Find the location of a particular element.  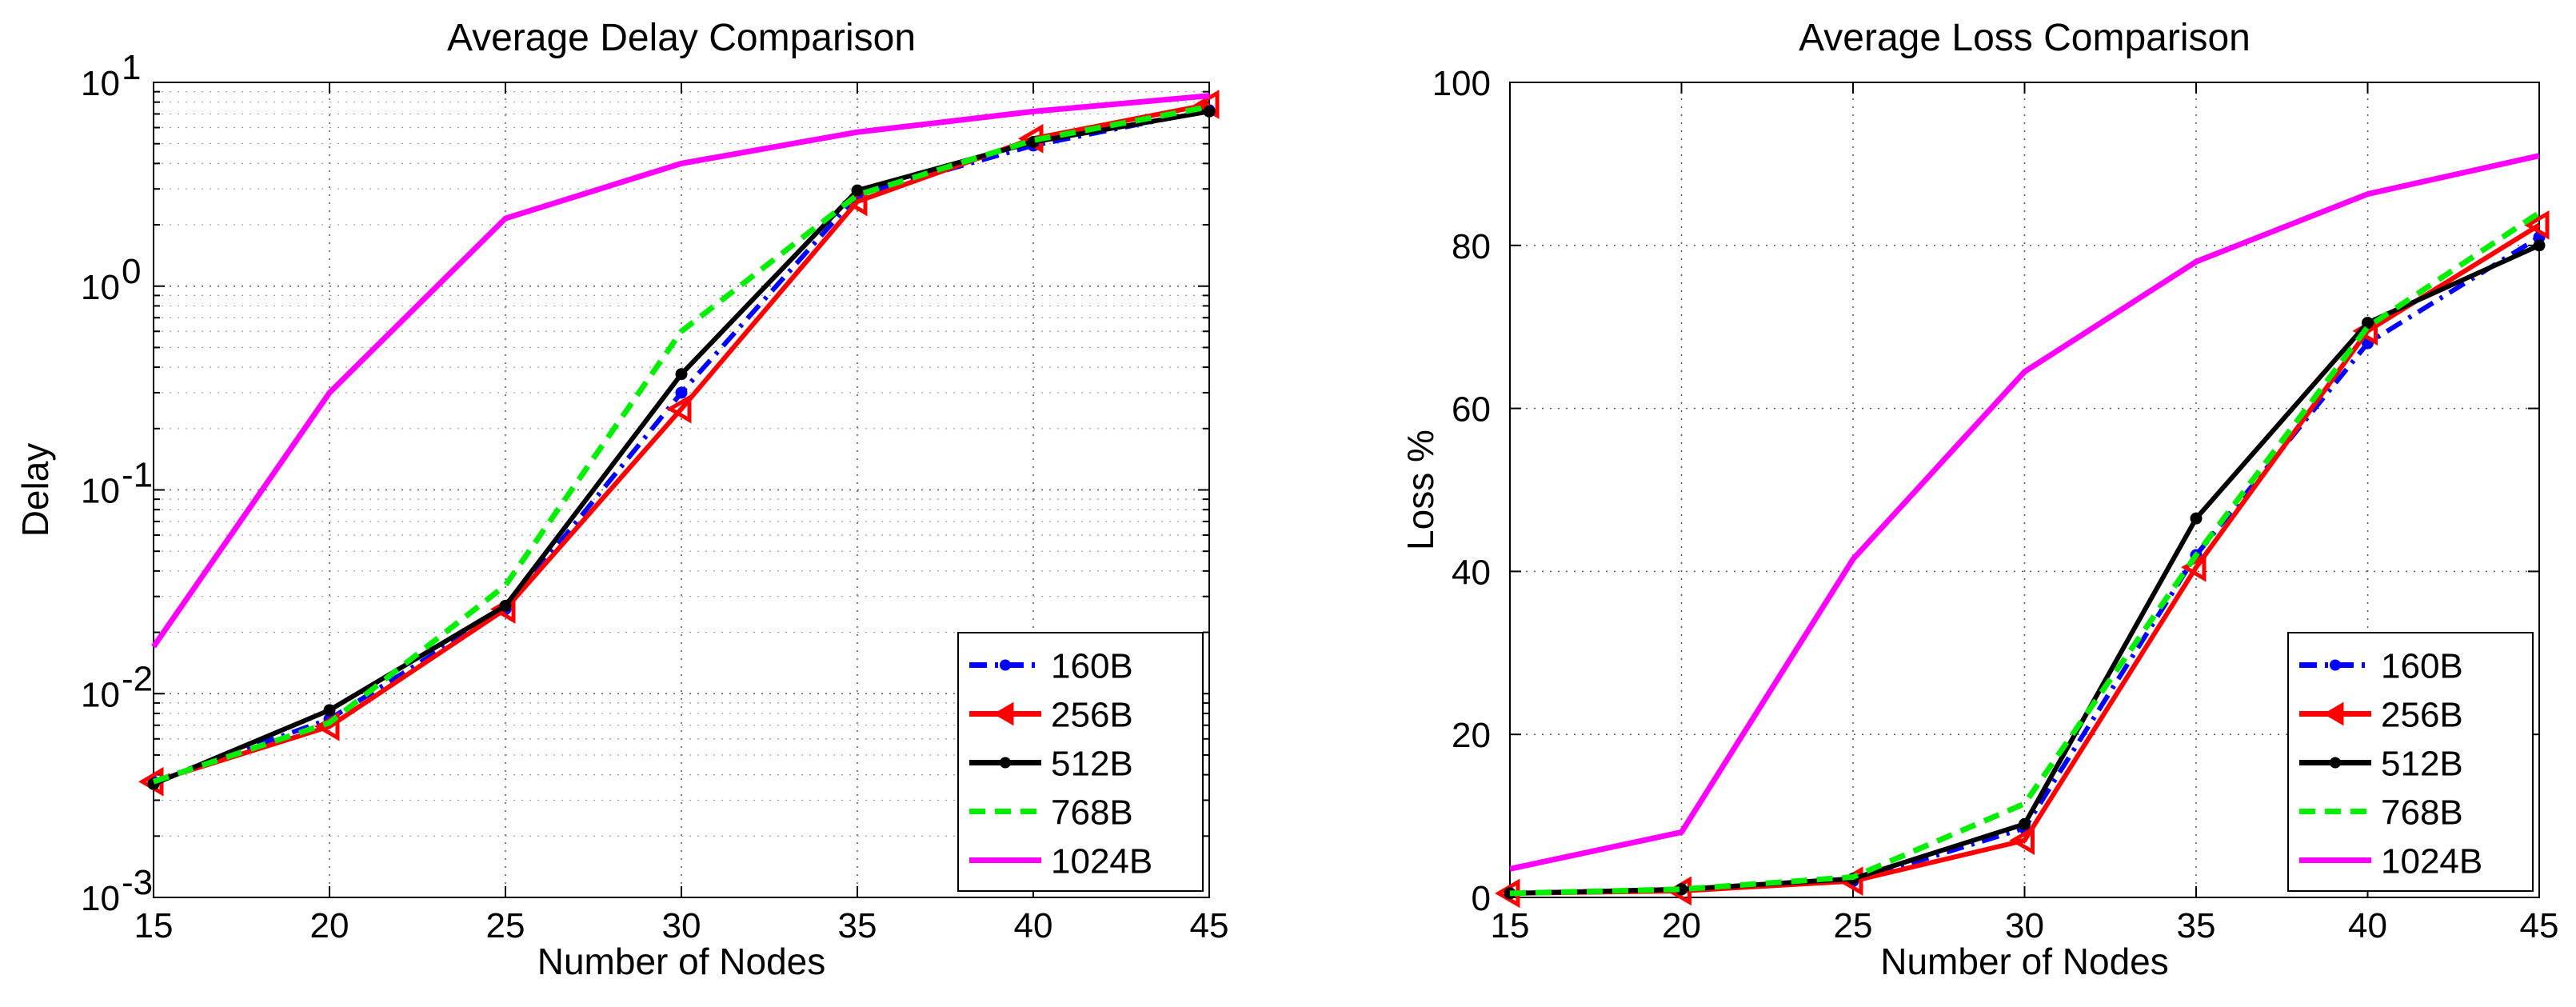

y-tick-exponent: -1 is located at coordinates (137, 475).